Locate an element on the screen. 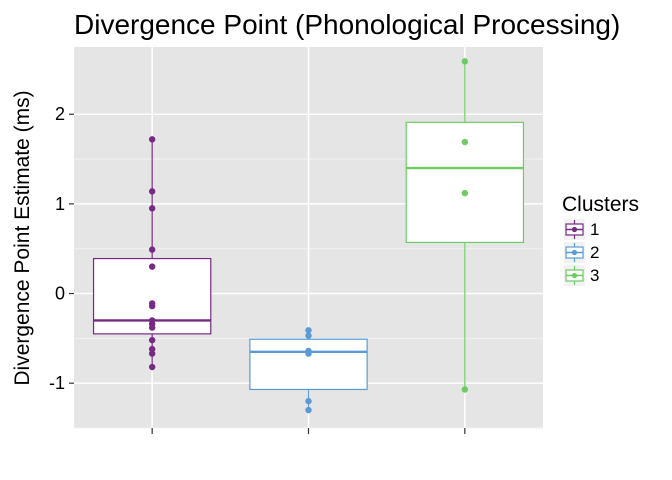 The width and height of the screenshot is (672, 480). legend: 1 2 3 is located at coordinates (581, 252).